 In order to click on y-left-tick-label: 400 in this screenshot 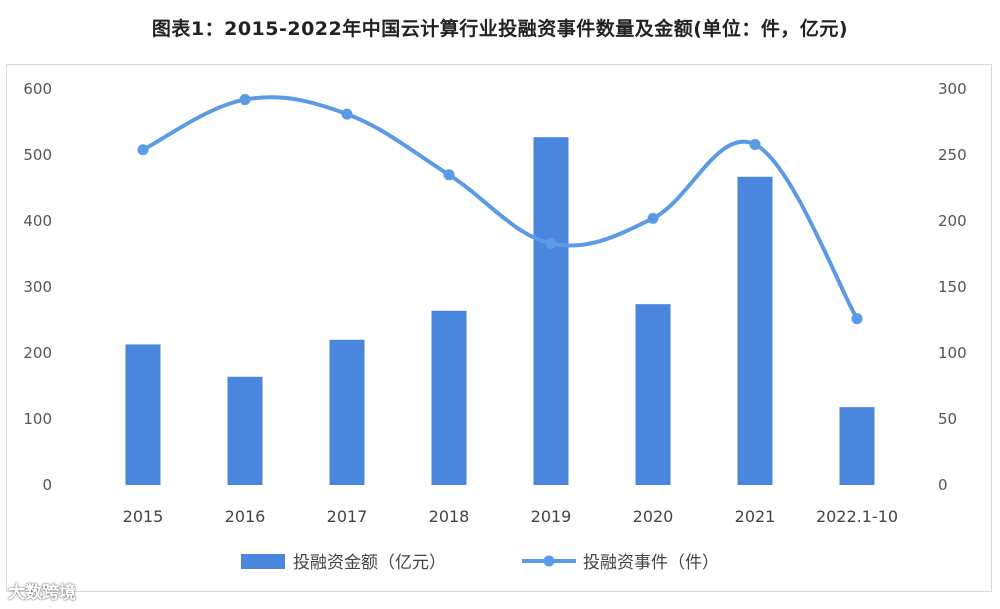, I will do `click(37, 221)`.